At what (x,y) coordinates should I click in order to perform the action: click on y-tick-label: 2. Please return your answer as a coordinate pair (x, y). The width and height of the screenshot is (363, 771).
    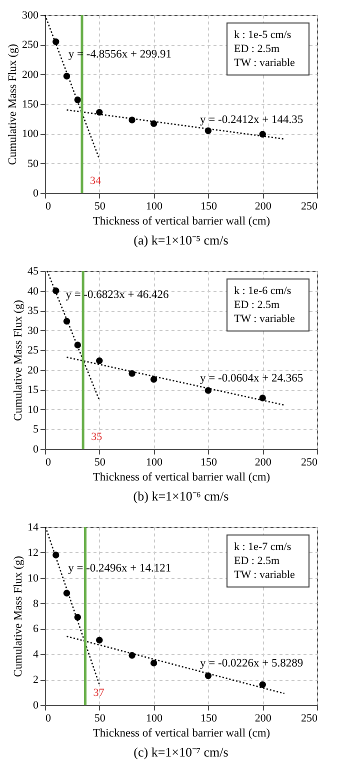
    Looking at the image, I should click on (35, 680).